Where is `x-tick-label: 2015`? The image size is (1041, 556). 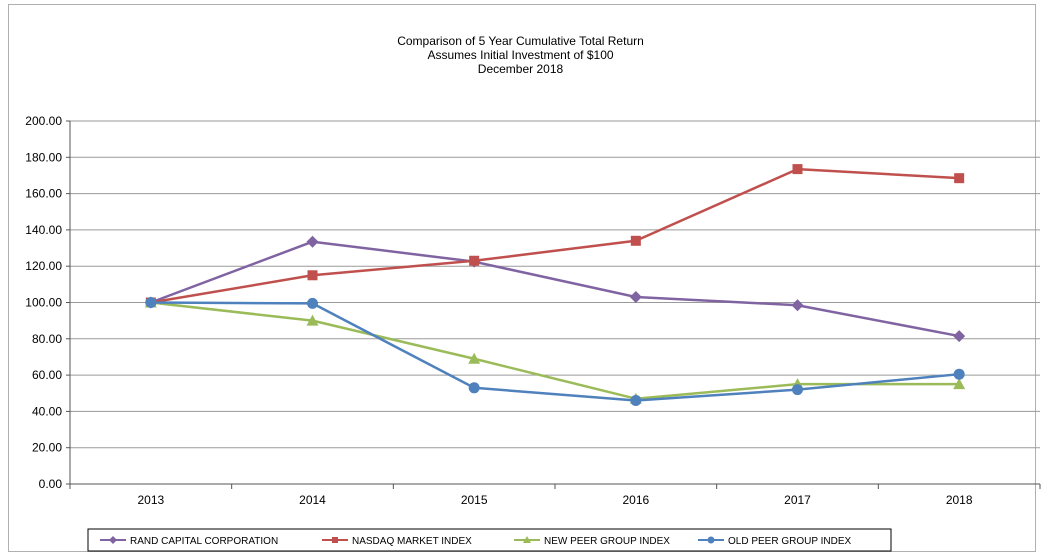 x-tick-label: 2015 is located at coordinates (474, 500).